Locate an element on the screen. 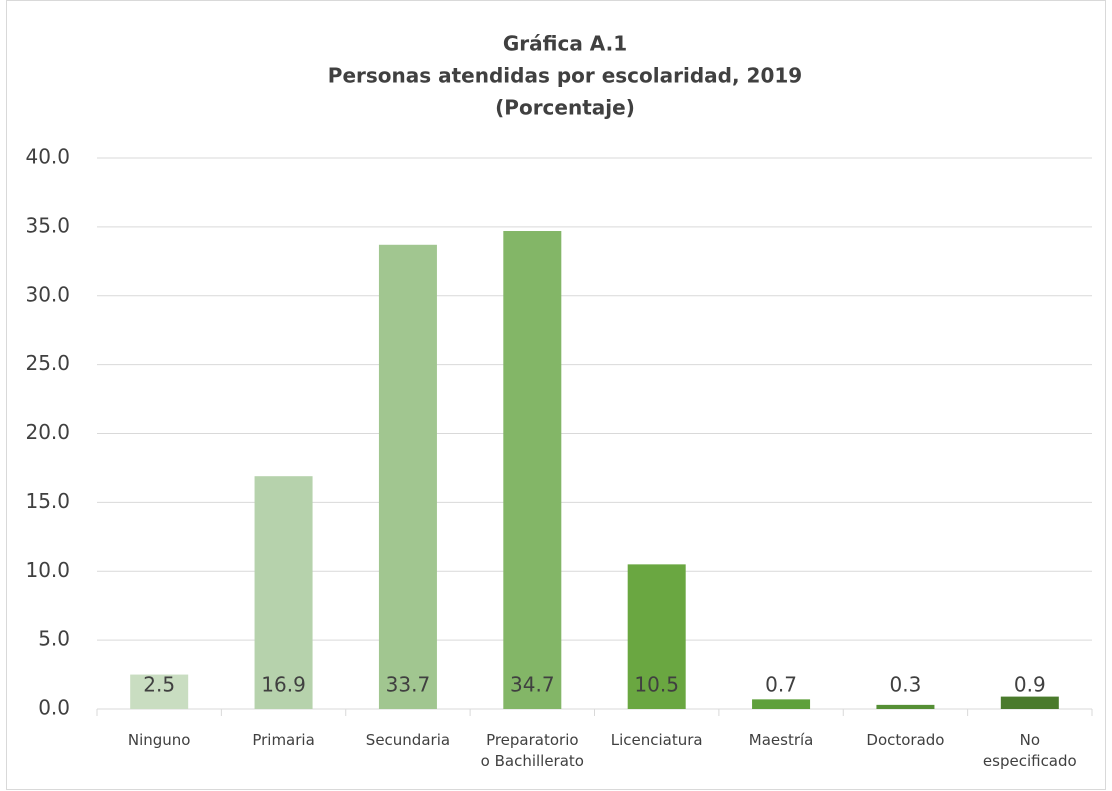 The width and height of the screenshot is (1112, 791). data-label: 0.3 is located at coordinates (906, 685).